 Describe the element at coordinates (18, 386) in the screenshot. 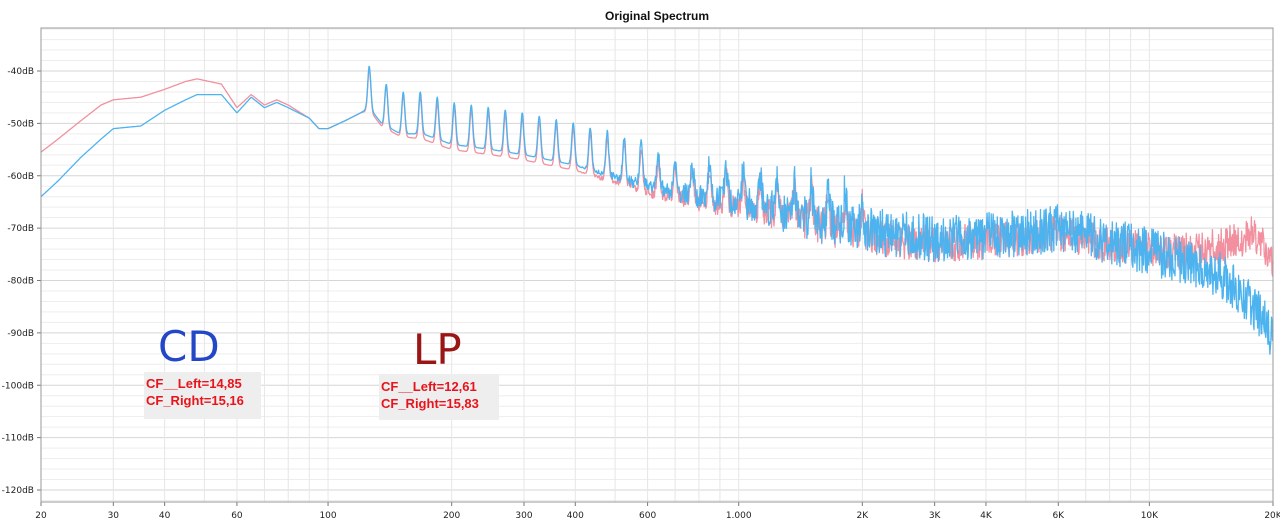

I see `y-tick-label: -100dB` at that location.